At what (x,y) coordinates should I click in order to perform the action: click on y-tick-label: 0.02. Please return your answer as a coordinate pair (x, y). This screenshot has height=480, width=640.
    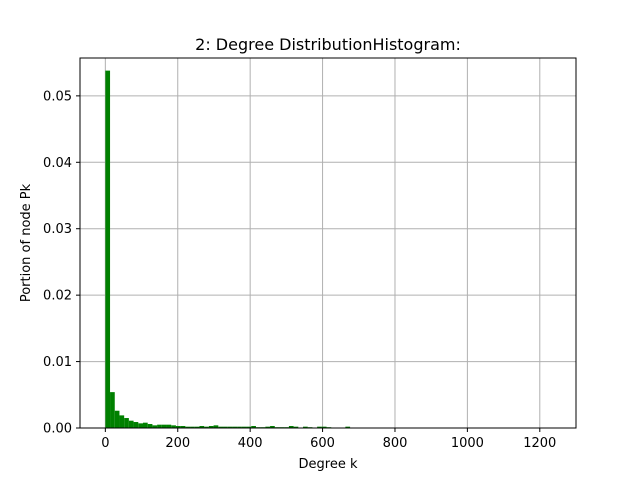
    Looking at the image, I should click on (57, 296).